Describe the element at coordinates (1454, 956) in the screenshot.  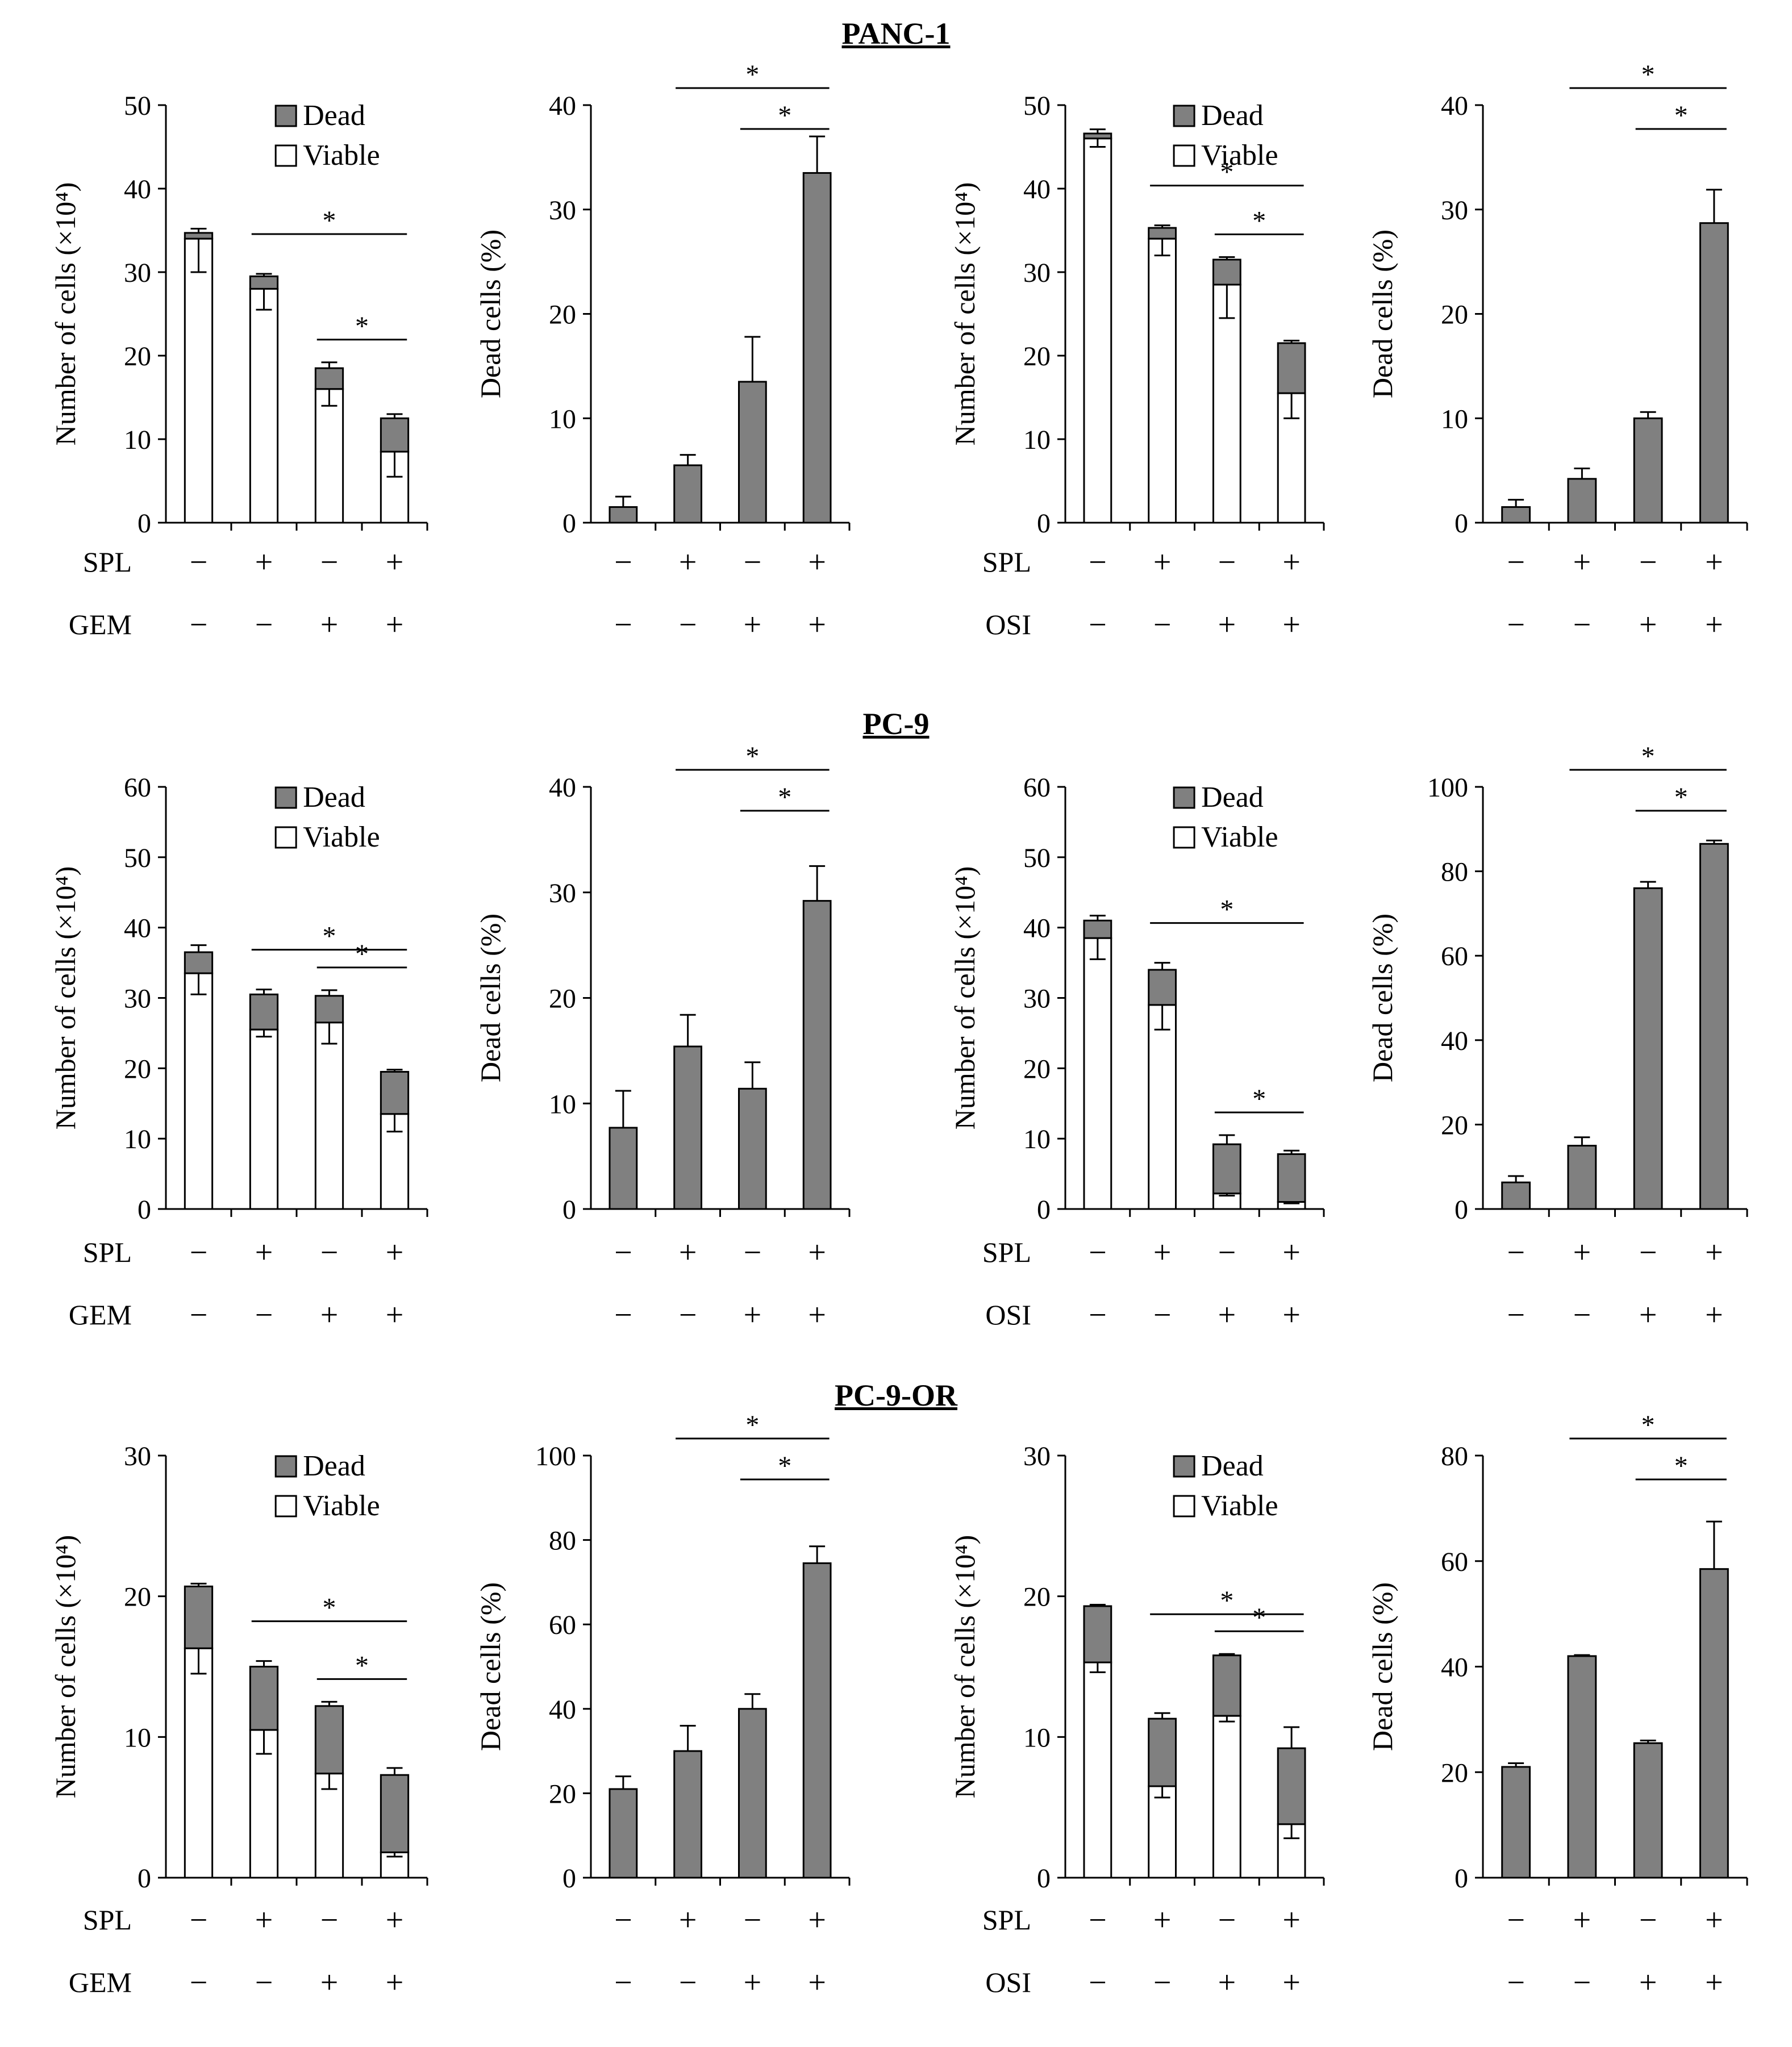
I see `y-tick-label: 60` at that location.